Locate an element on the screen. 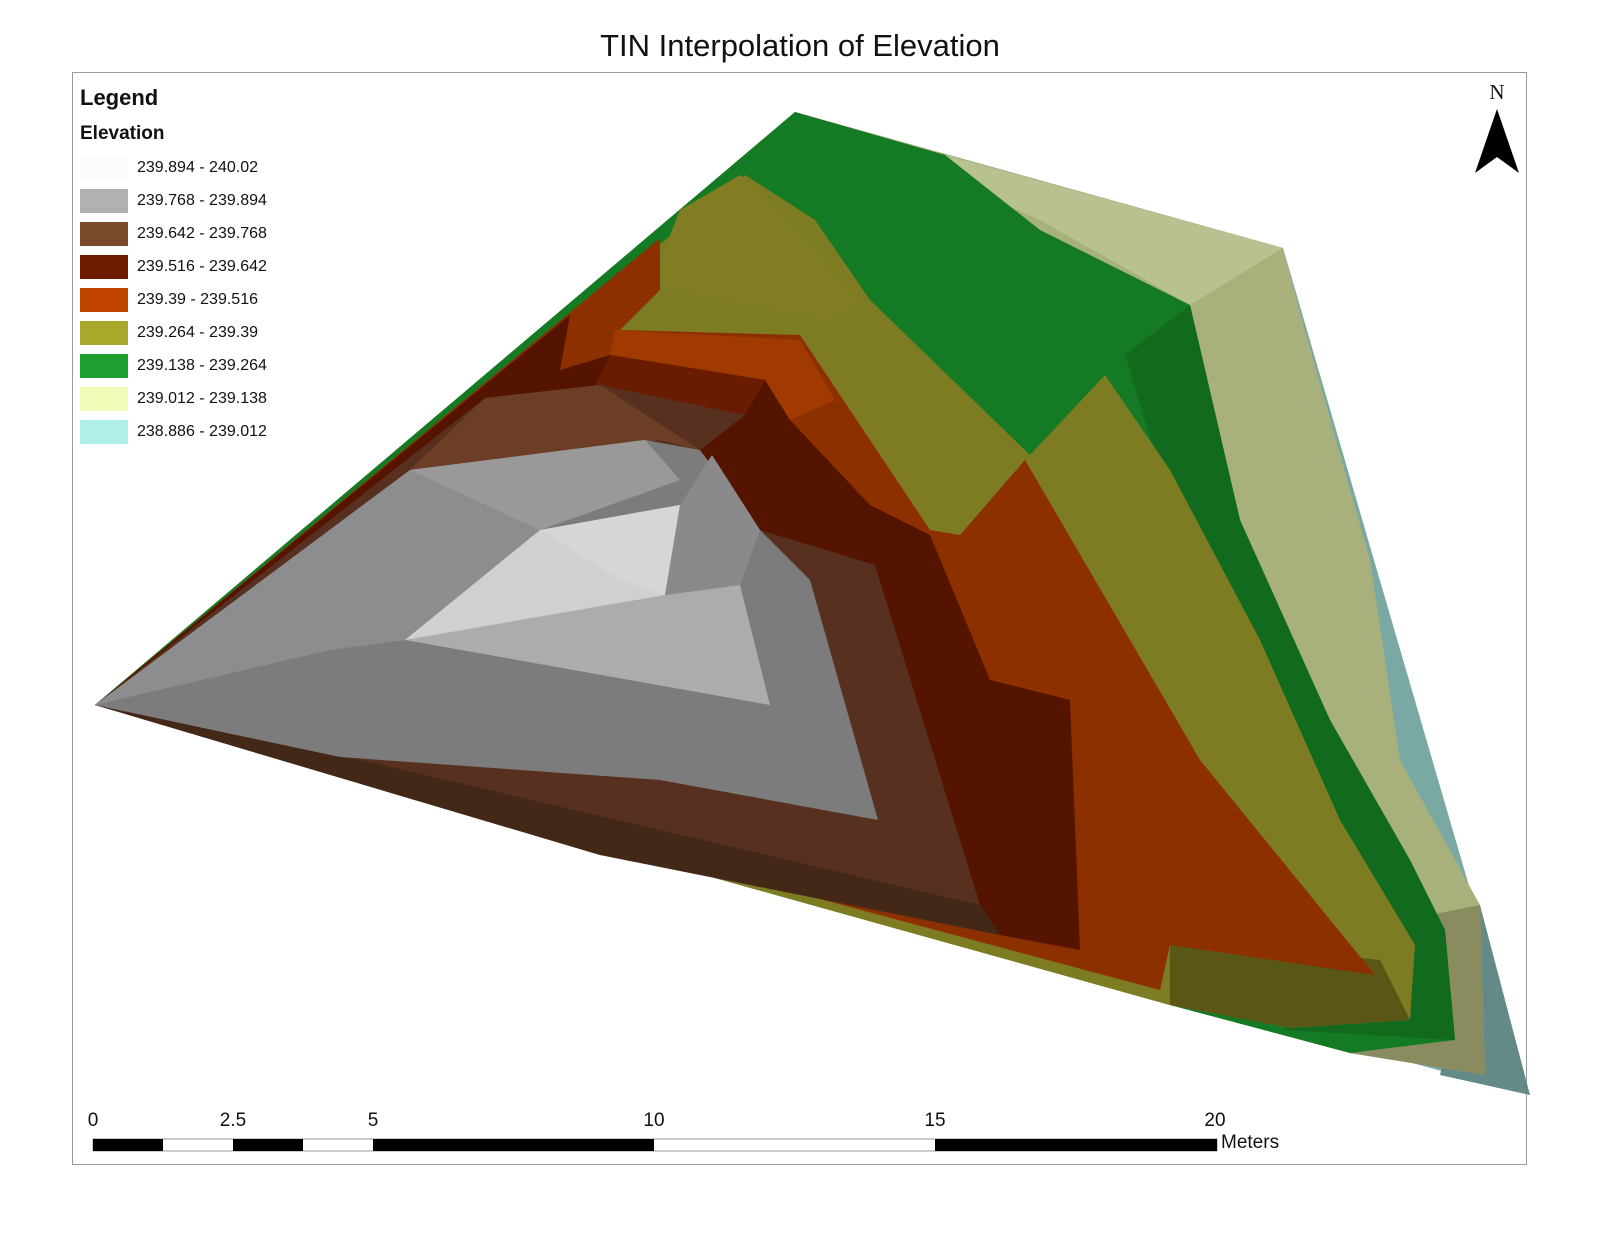 The image size is (1600, 1237). north-label: N is located at coordinates (1497, 92).